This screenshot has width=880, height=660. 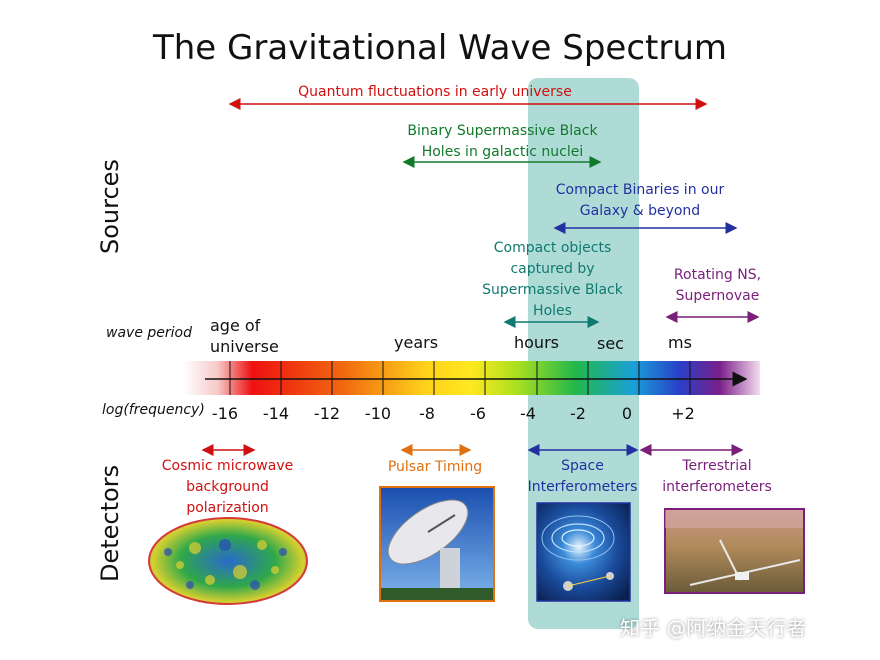 What do you see at coordinates (734, 551) in the screenshot?
I see `terrestrial-interferometer-image` at bounding box center [734, 551].